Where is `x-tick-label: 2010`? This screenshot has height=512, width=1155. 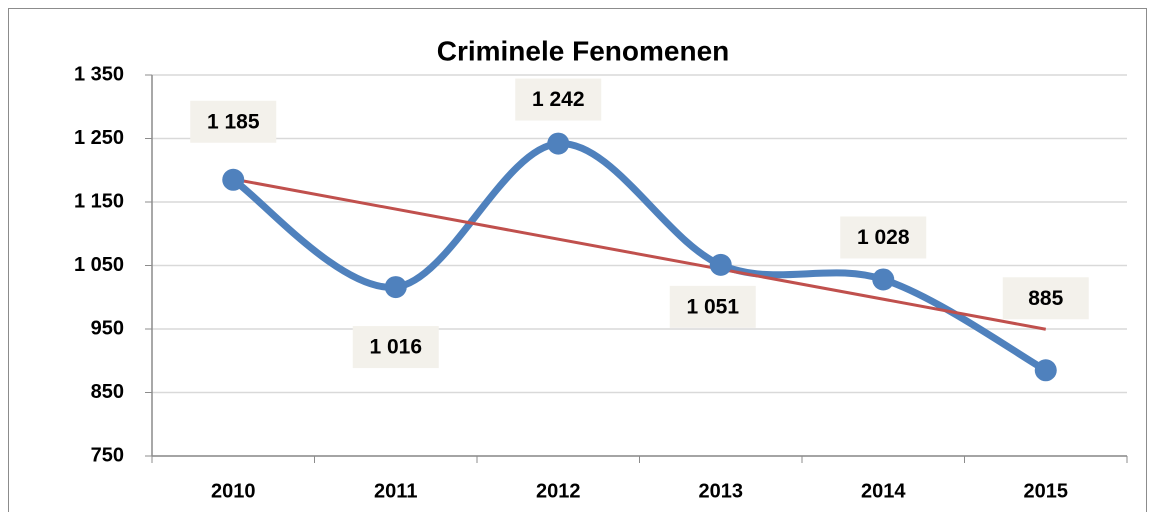
x-tick-label: 2010 is located at coordinates (233, 491).